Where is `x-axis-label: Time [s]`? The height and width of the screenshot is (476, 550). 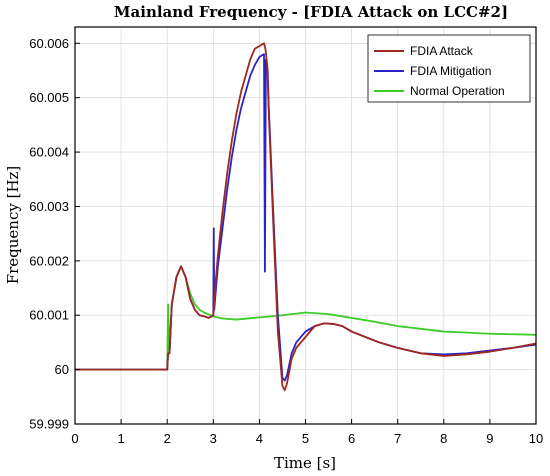
x-axis-label: Time [s] is located at coordinates (305, 463).